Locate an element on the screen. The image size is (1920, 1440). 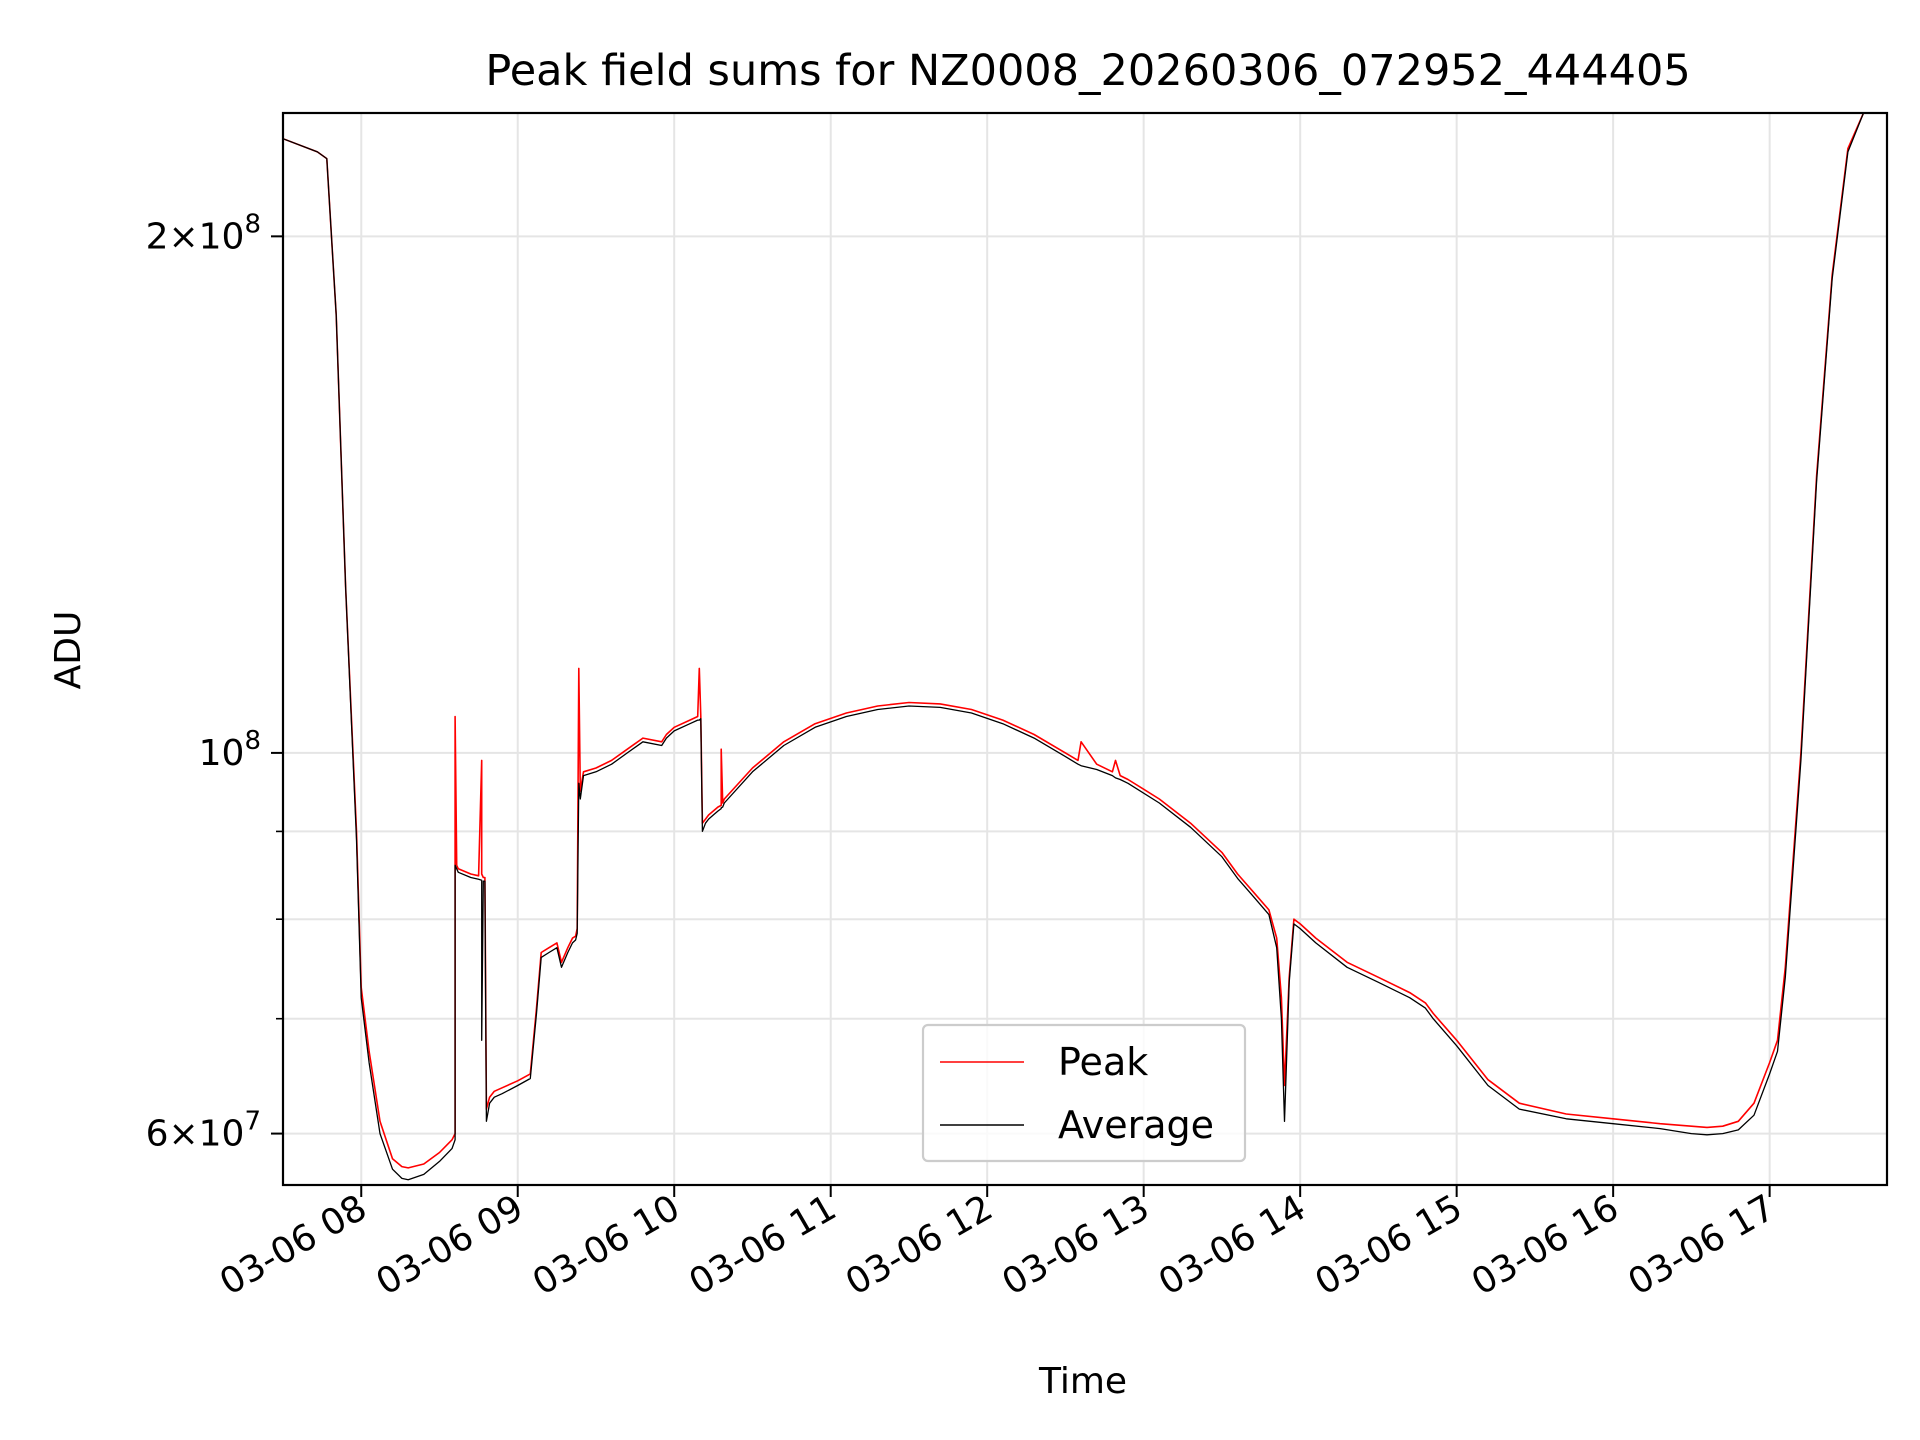
legend-box is located at coordinates (1084, 1093).